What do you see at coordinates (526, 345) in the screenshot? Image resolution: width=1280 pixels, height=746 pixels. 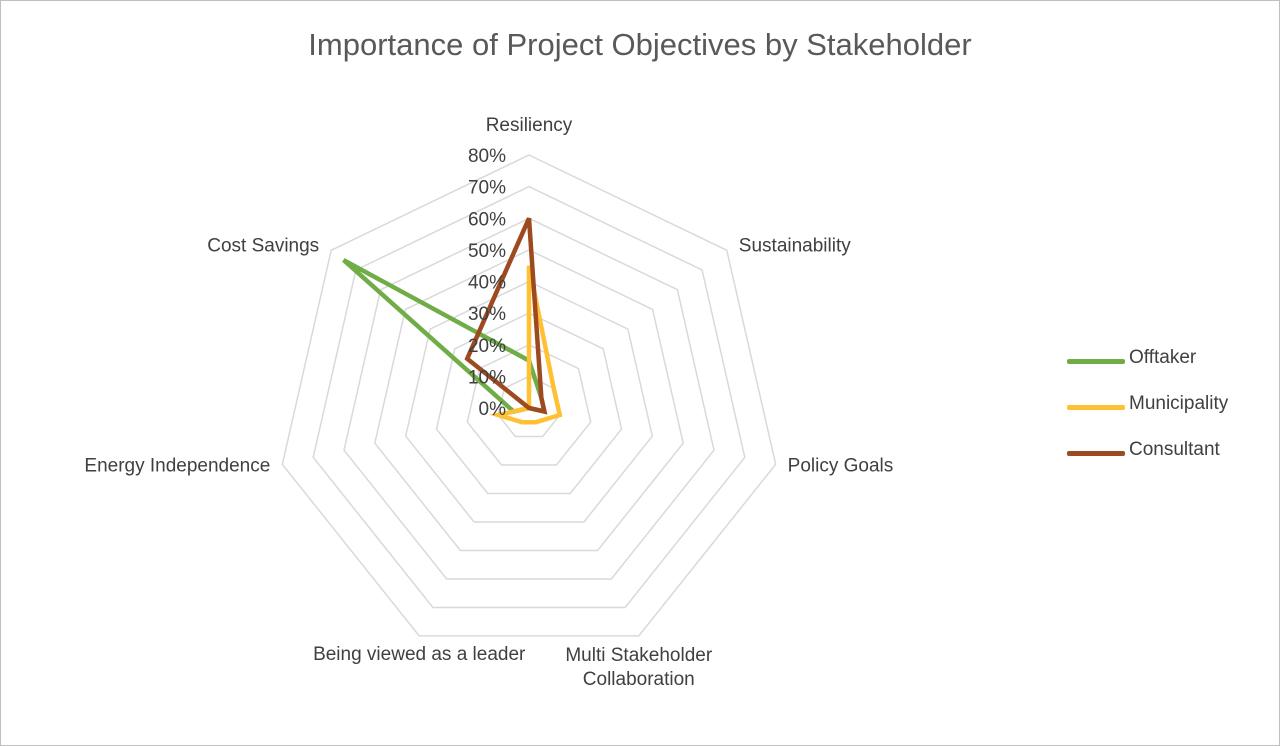 I see `series-line-municipality` at bounding box center [526, 345].